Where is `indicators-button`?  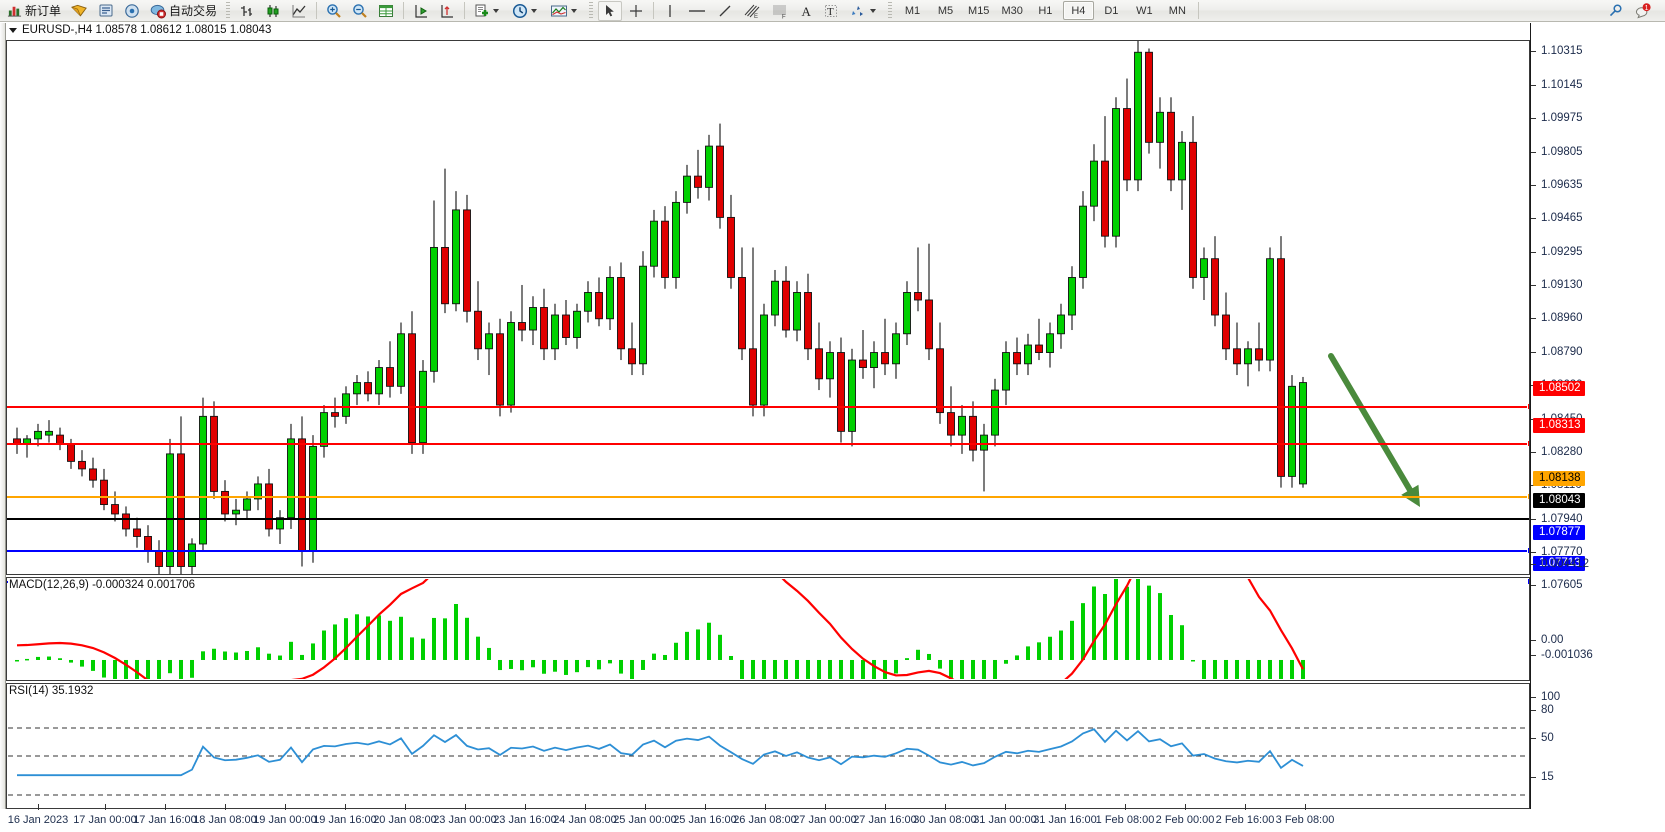 indicators-button is located at coordinates (565, 11).